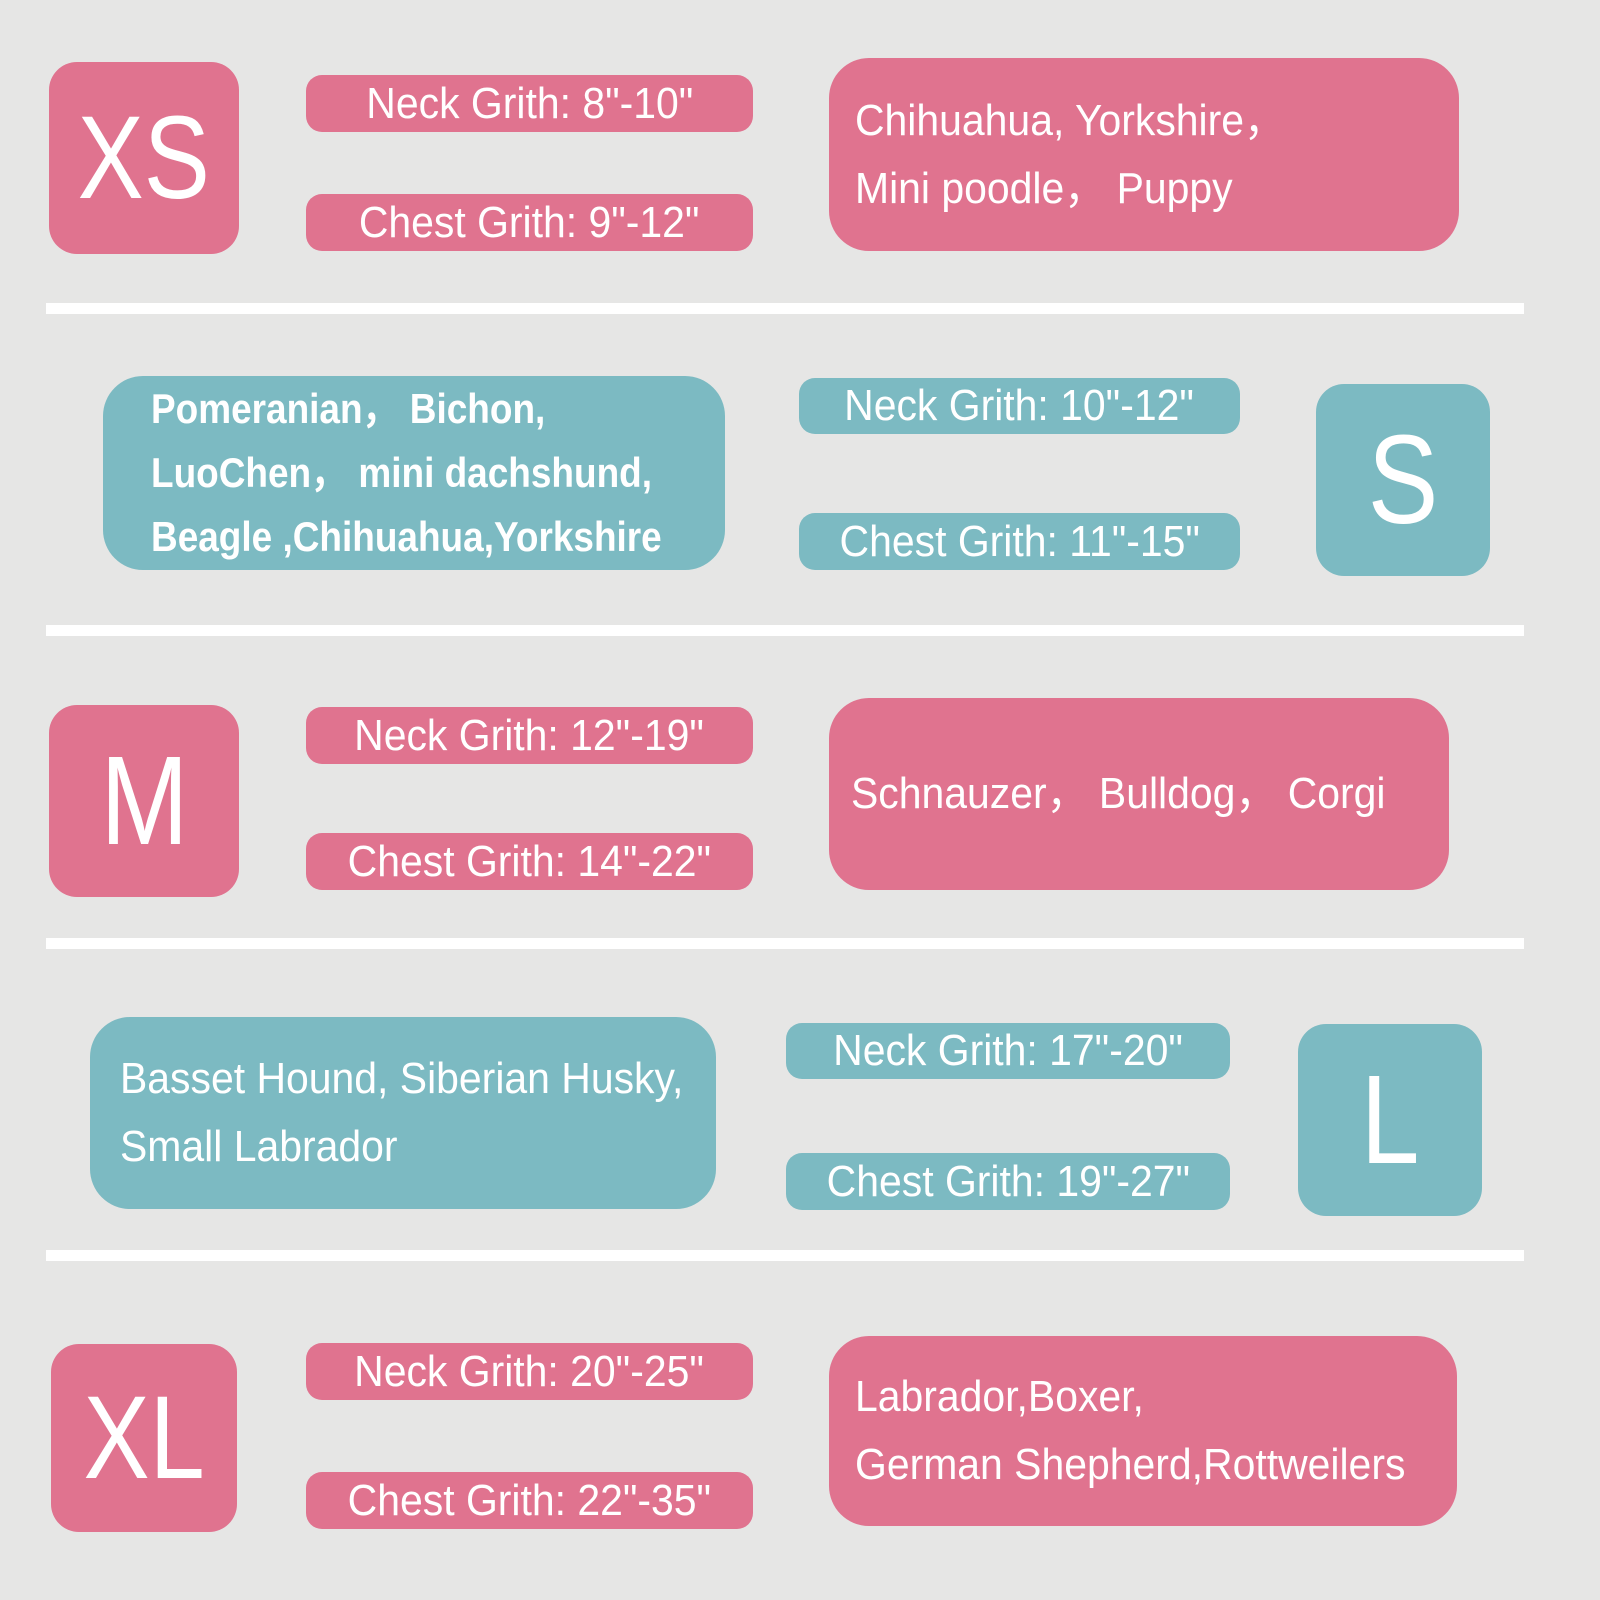  I want to click on size-badge-xs-label: XS, so click(144, 158).